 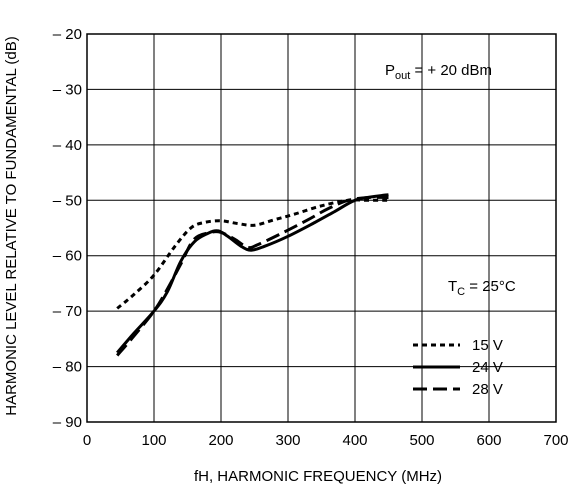 I want to click on y-tick-label: – 20, so click(x=67, y=34).